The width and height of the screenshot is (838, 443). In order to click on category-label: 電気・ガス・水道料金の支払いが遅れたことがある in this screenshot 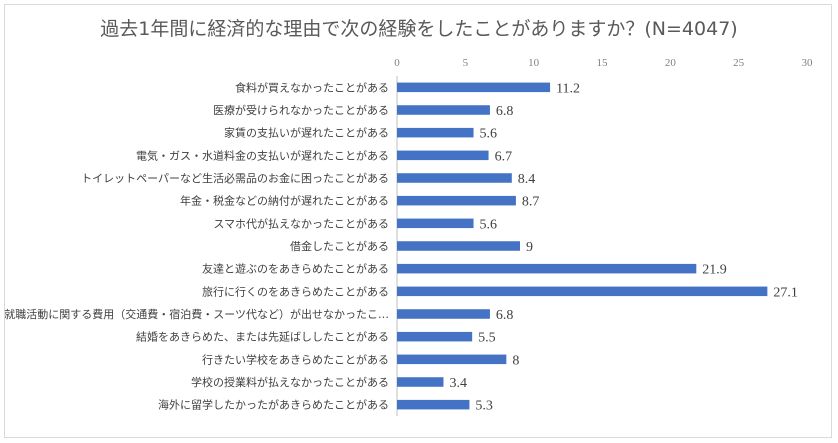, I will do `click(262, 155)`.